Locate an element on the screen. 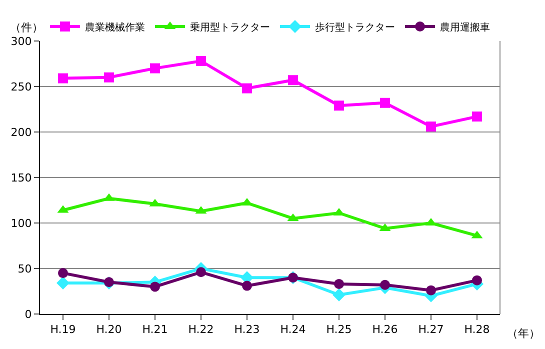  x-axis-title: （年） is located at coordinates (523, 333).